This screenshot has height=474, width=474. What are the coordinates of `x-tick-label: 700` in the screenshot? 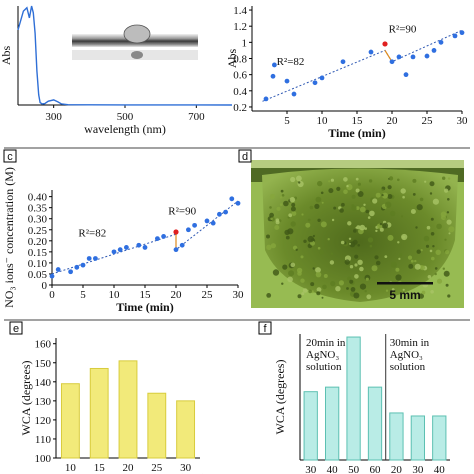 It's located at (196, 117).